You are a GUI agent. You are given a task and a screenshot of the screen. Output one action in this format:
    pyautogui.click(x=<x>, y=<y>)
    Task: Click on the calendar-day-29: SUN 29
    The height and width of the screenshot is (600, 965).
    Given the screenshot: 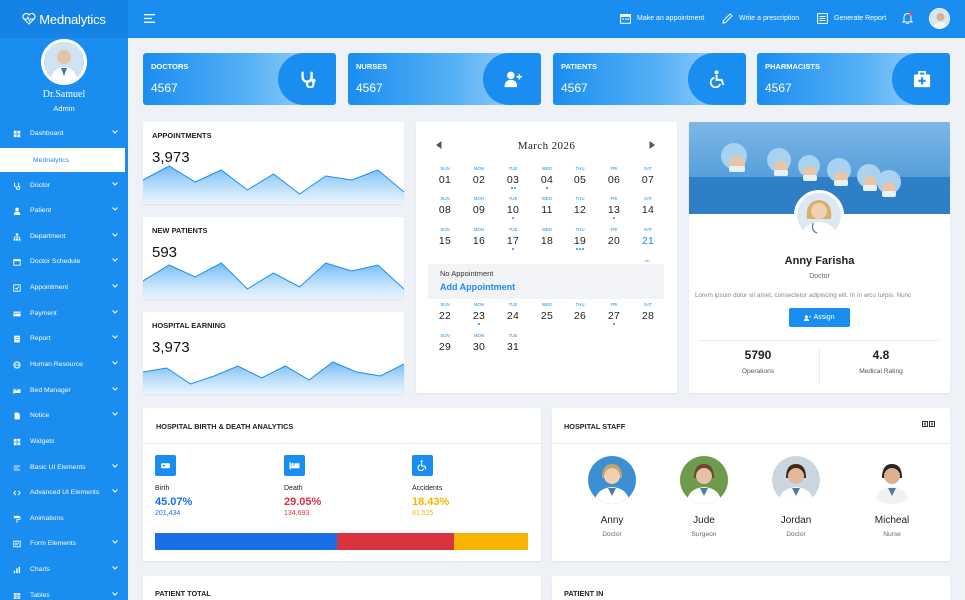 What is the action you would take?
    pyautogui.click(x=445, y=345)
    